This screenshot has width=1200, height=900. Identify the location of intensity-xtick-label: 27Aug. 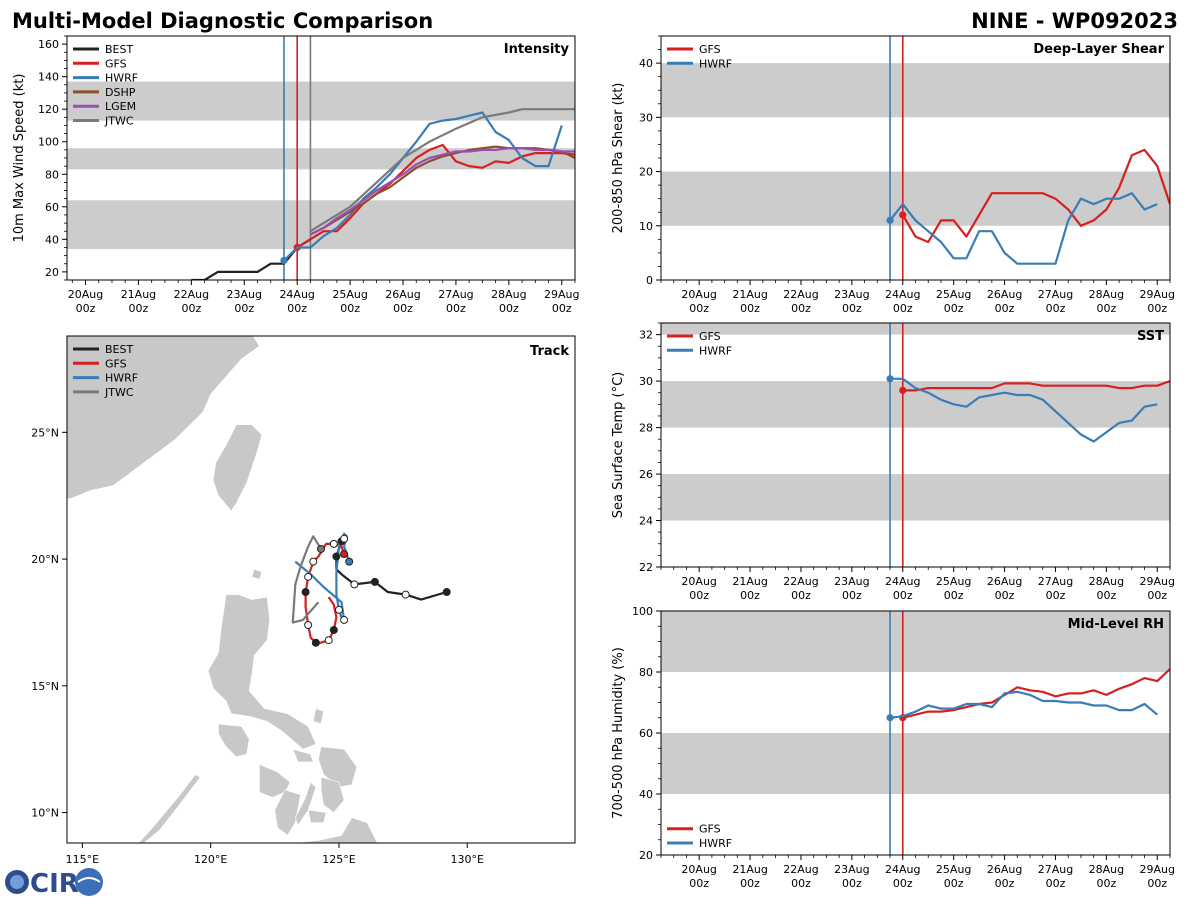
(455, 294).